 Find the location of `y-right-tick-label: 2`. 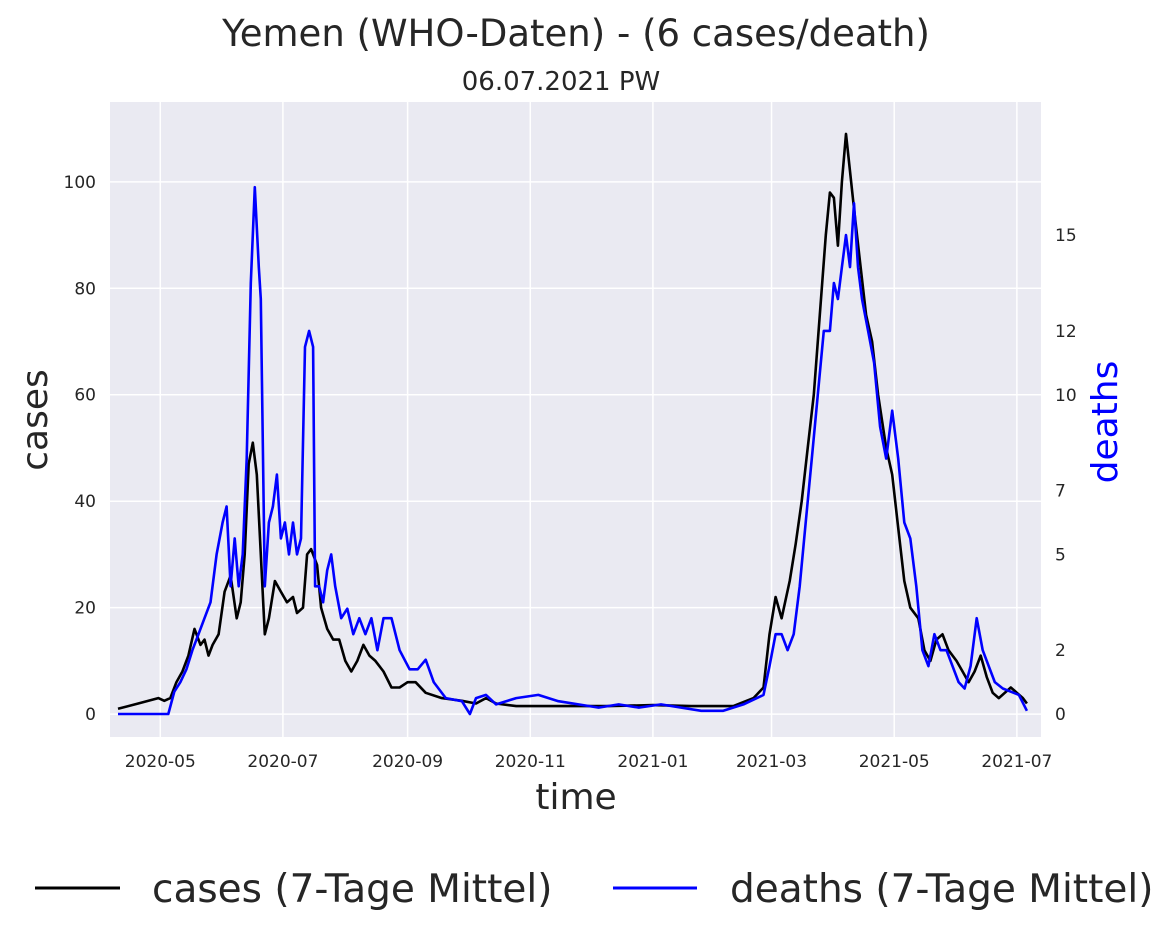

y-right-tick-label: 2 is located at coordinates (1060, 651).